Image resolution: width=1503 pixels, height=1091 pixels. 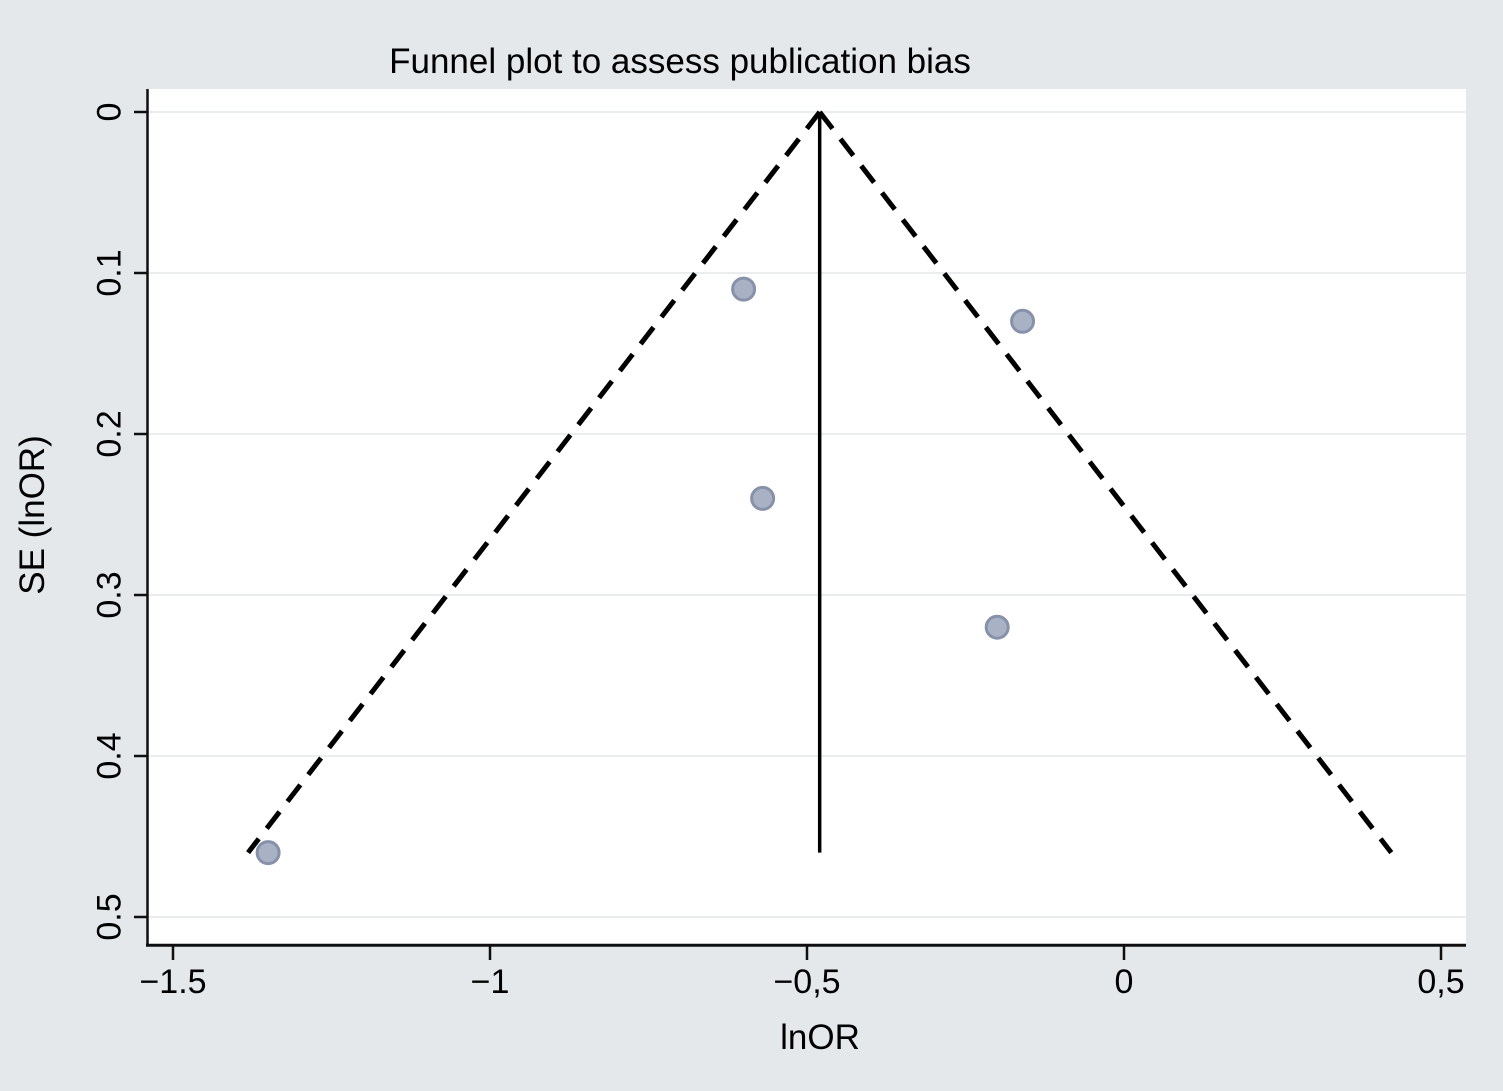 I want to click on y-tick-label: 0.2, so click(x=109, y=434).